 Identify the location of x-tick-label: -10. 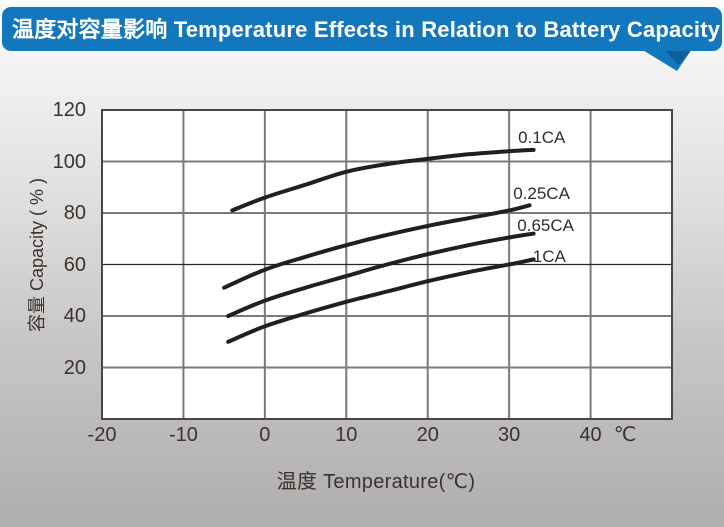
(183, 435).